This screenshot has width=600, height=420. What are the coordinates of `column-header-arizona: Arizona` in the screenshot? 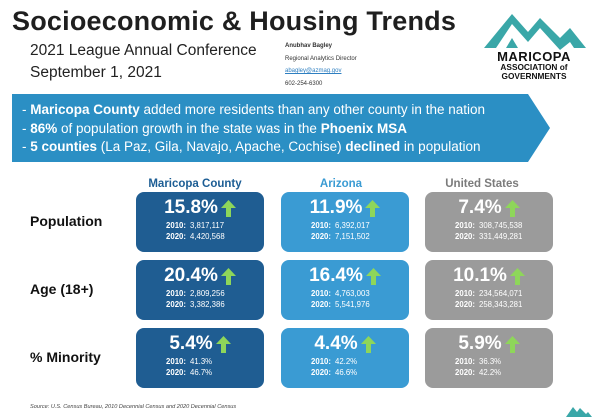 It's located at (341, 184).